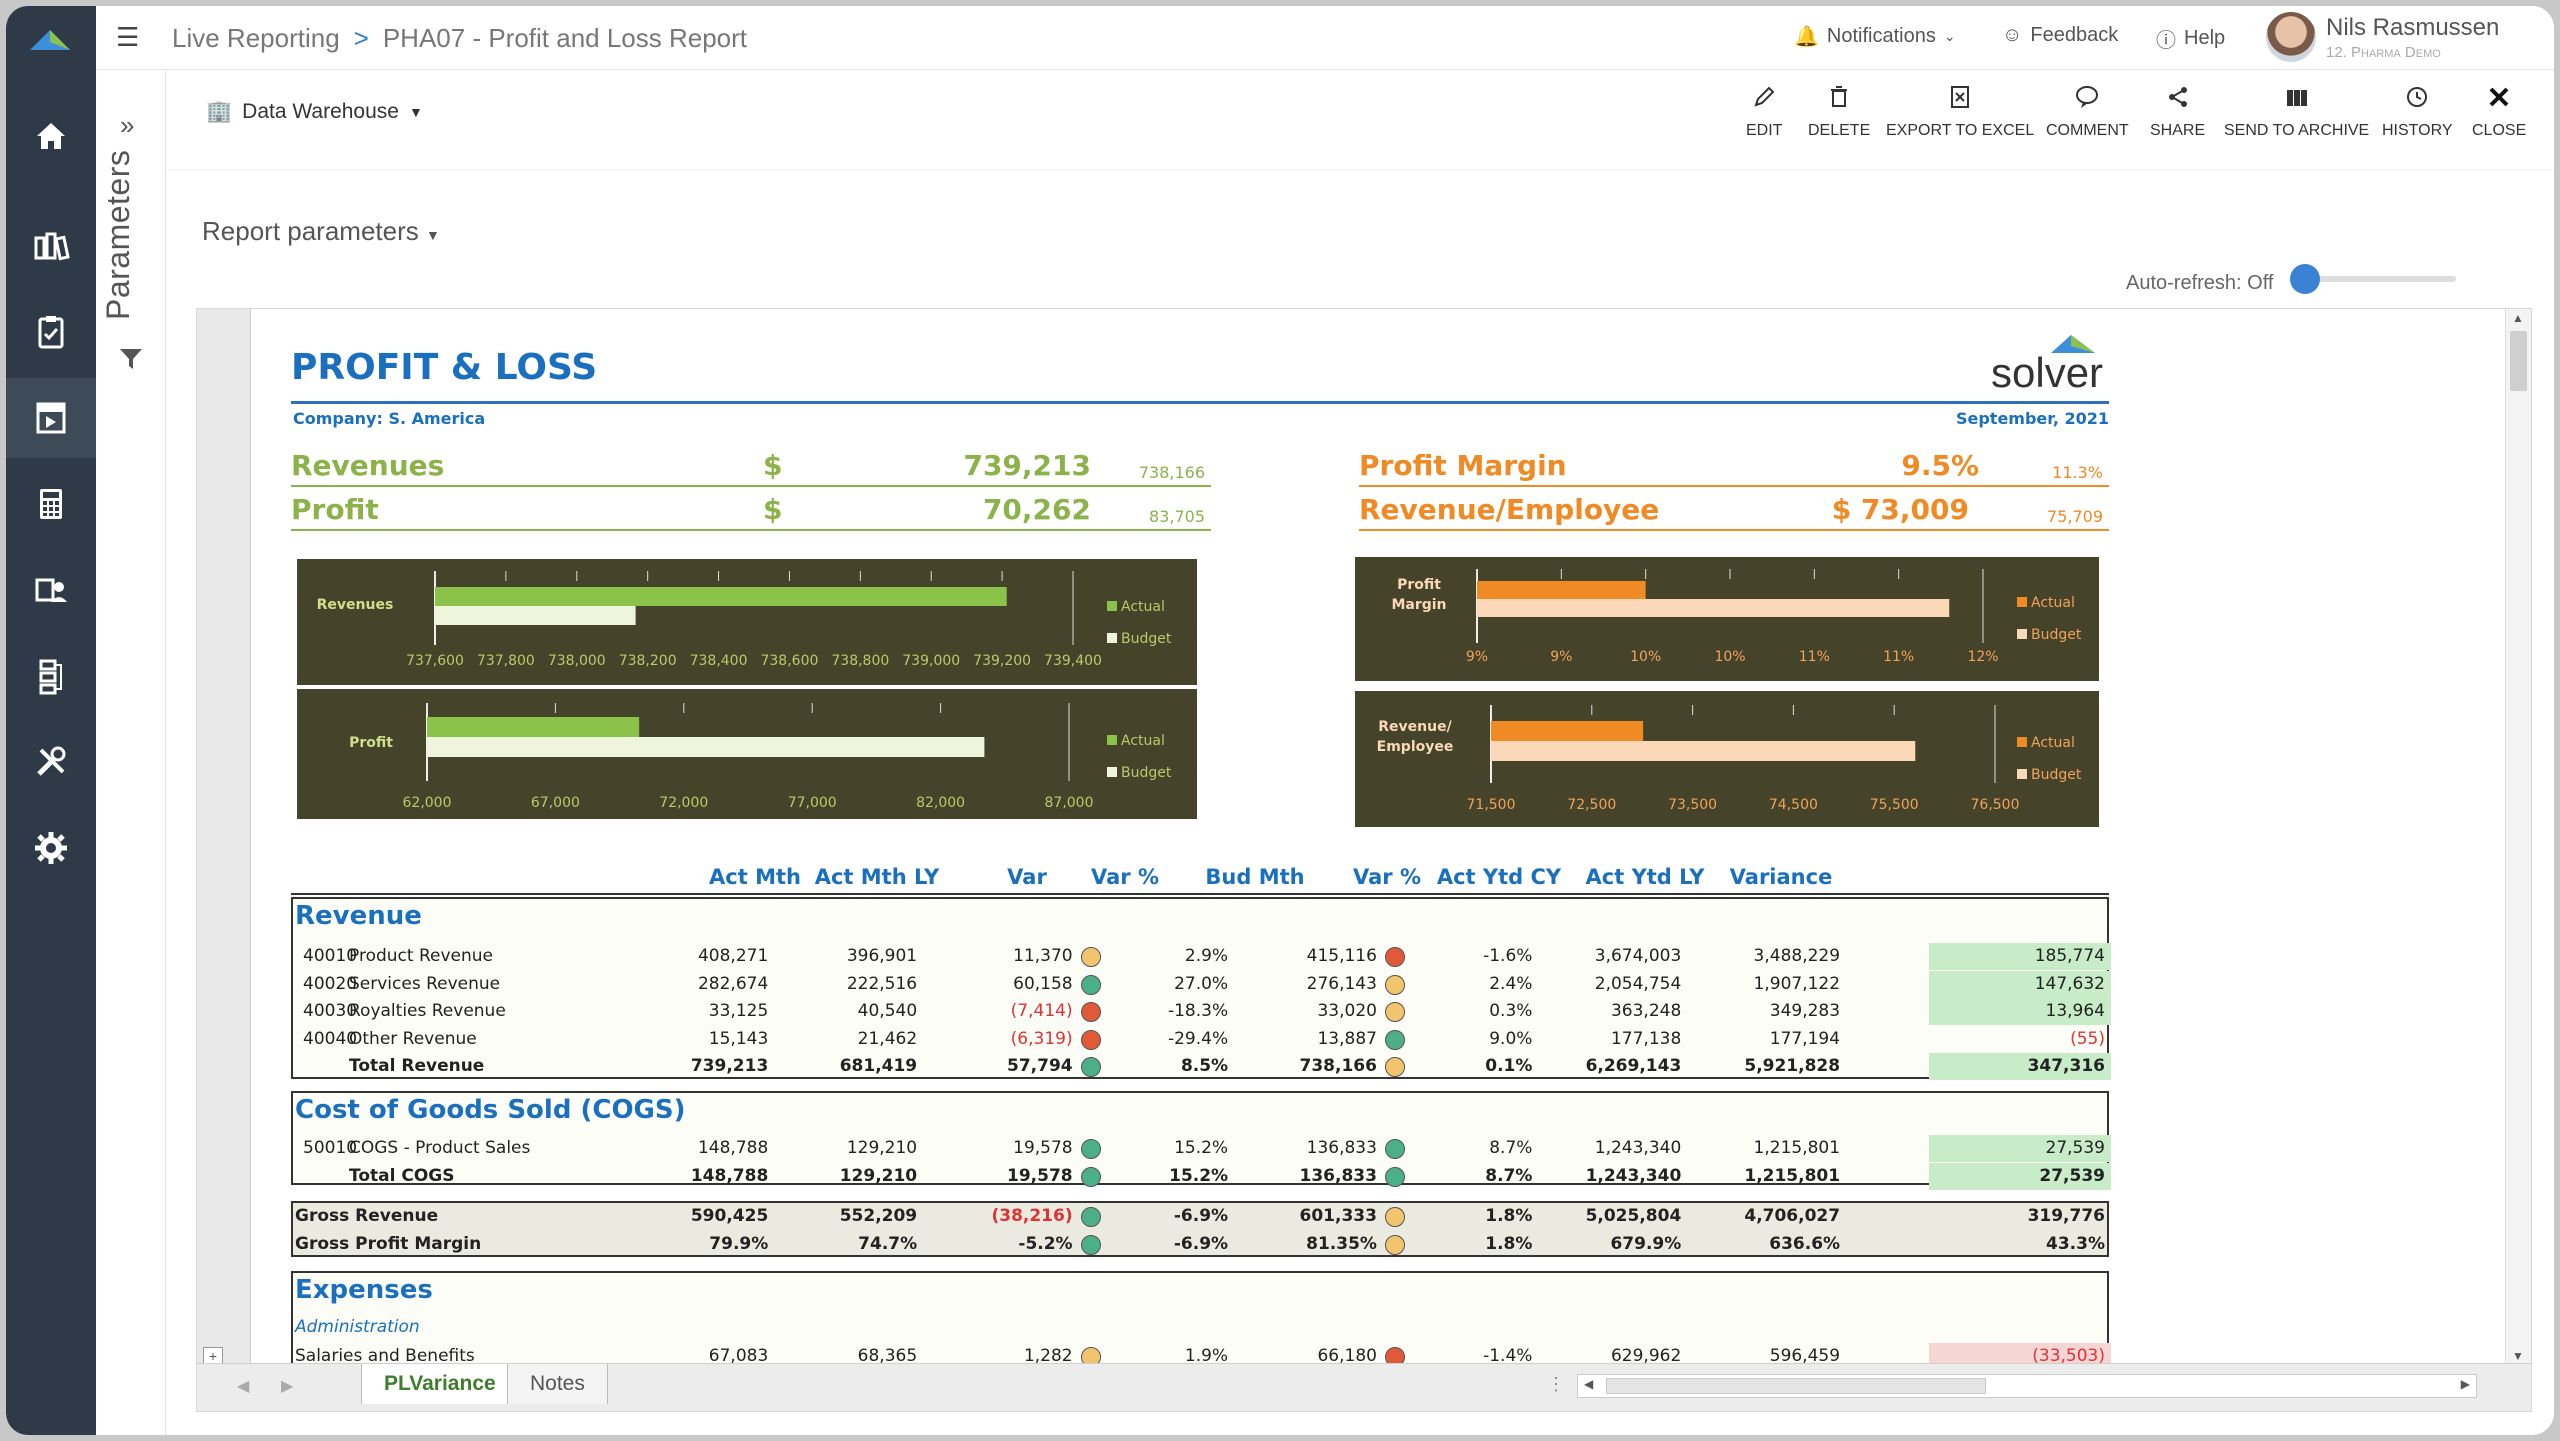  I want to click on account-code: 40030, so click(330, 1011).